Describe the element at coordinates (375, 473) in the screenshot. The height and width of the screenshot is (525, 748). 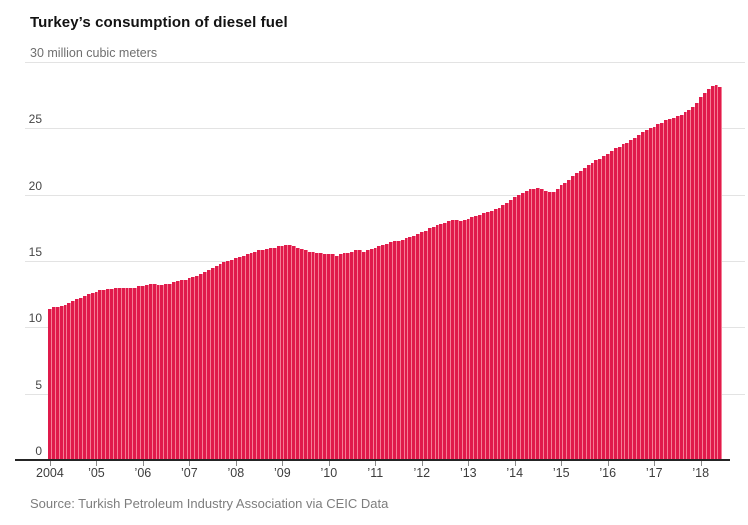
I see `x-tick-label-11: ’11` at that location.